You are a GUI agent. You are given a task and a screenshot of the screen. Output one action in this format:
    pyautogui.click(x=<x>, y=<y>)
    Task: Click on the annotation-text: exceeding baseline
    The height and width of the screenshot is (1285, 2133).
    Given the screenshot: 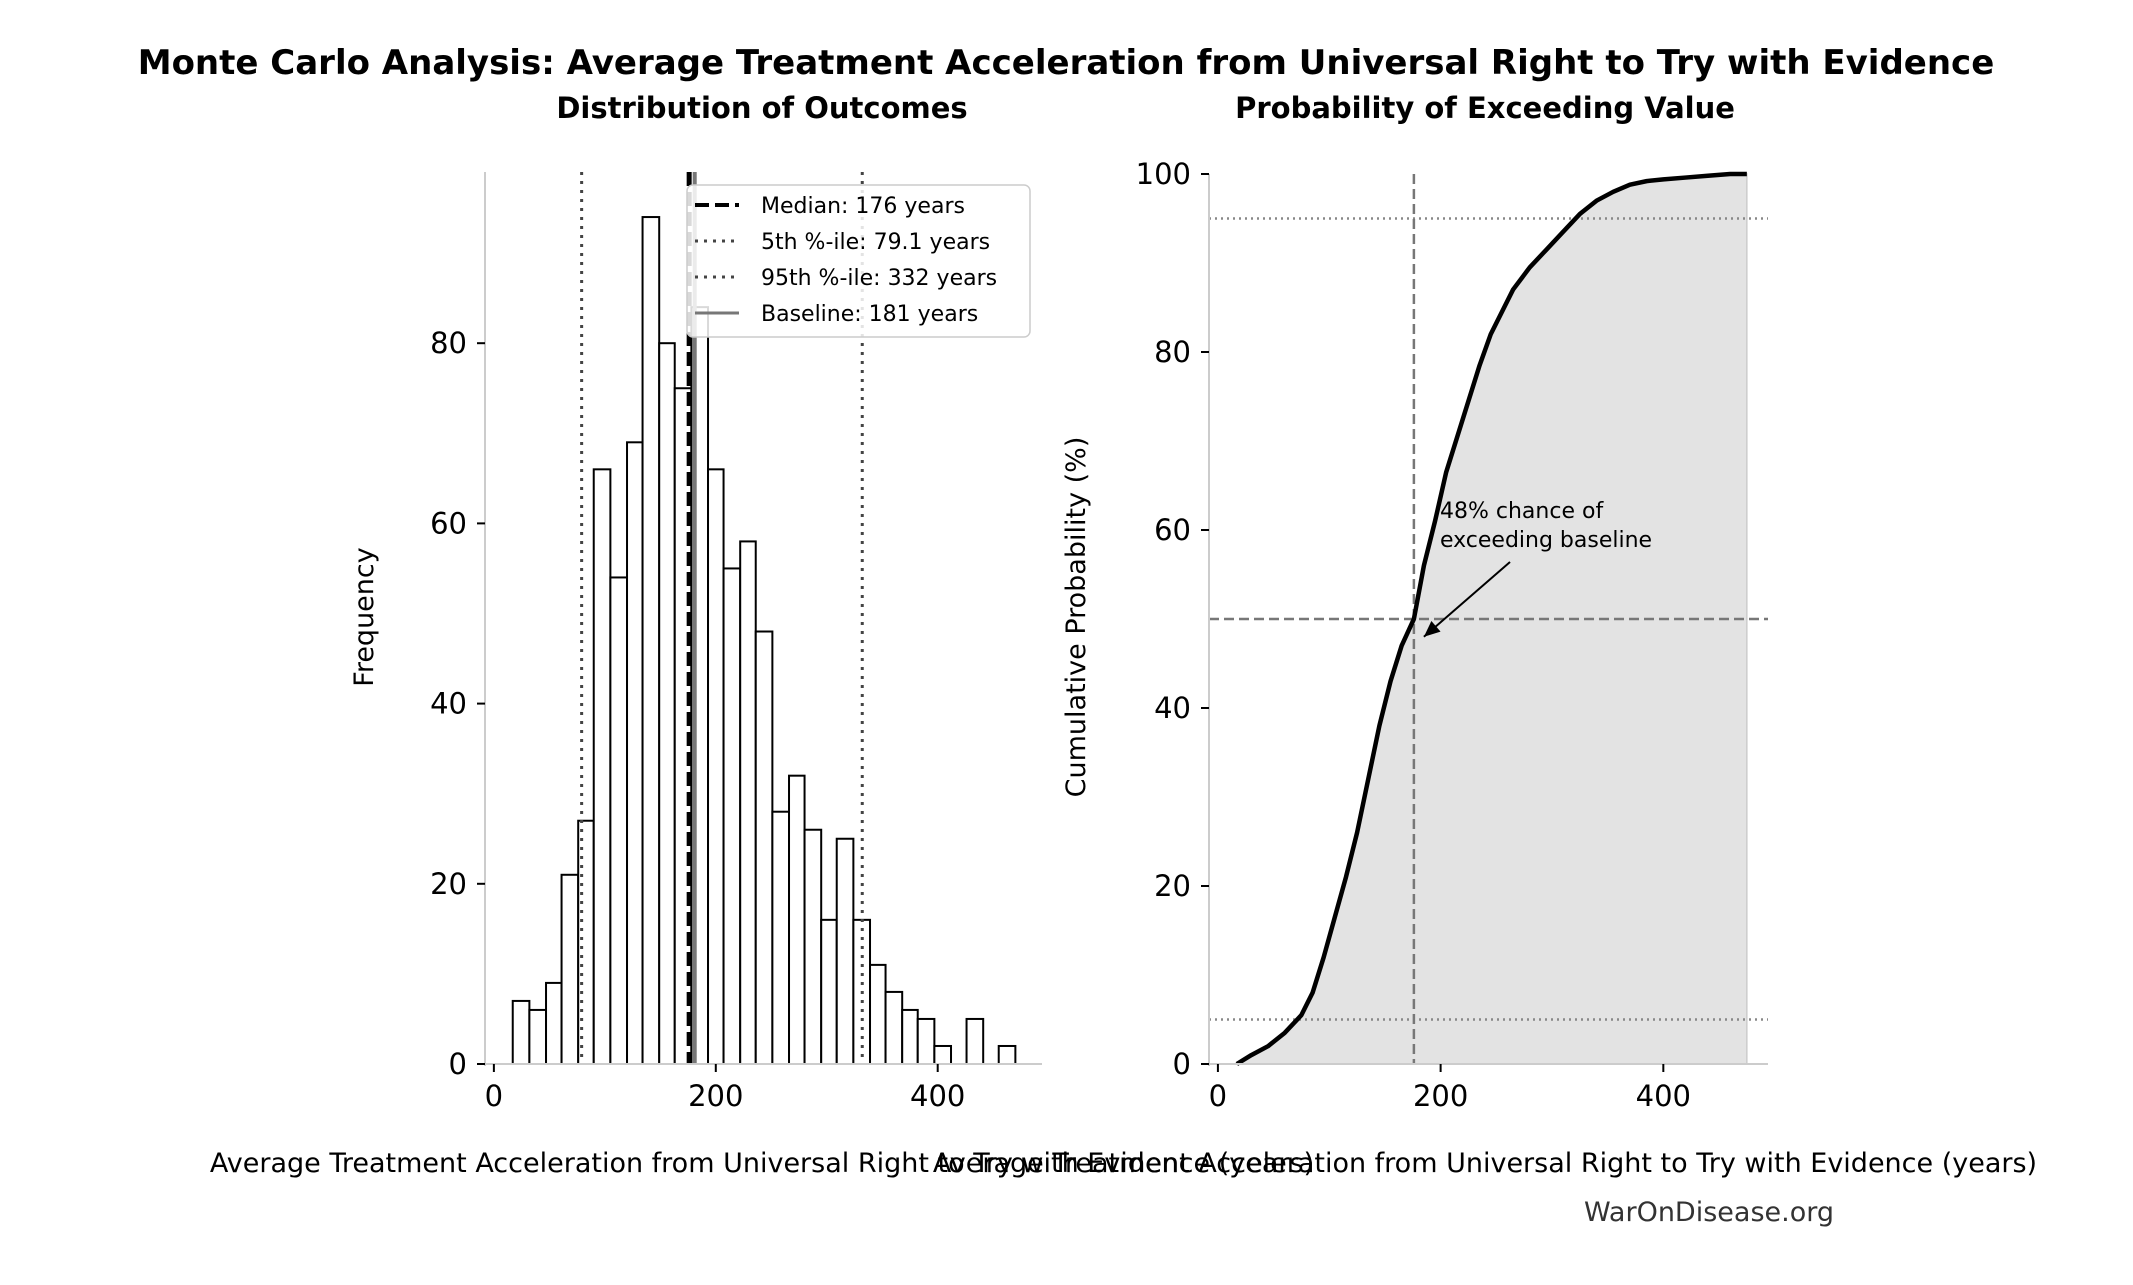 What is the action you would take?
    pyautogui.click(x=1546, y=540)
    